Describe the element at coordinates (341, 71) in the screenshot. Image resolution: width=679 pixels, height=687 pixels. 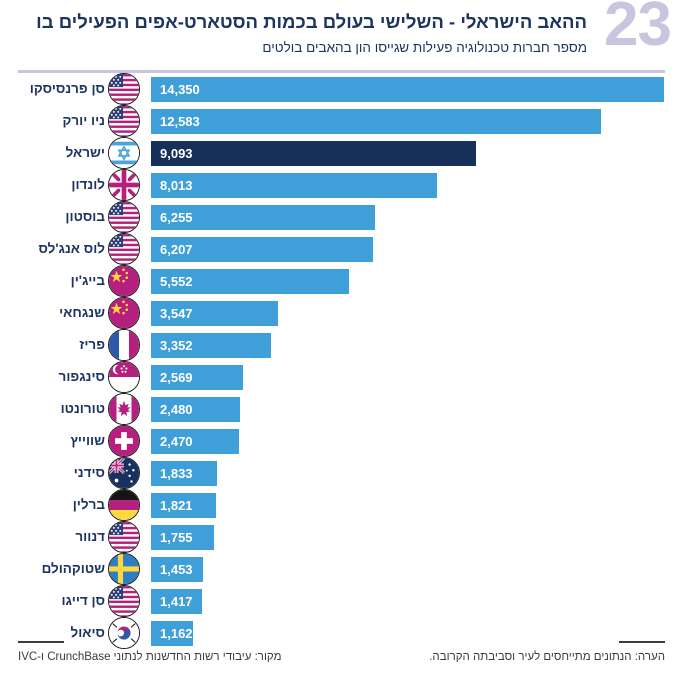
I see `header-divider` at that location.